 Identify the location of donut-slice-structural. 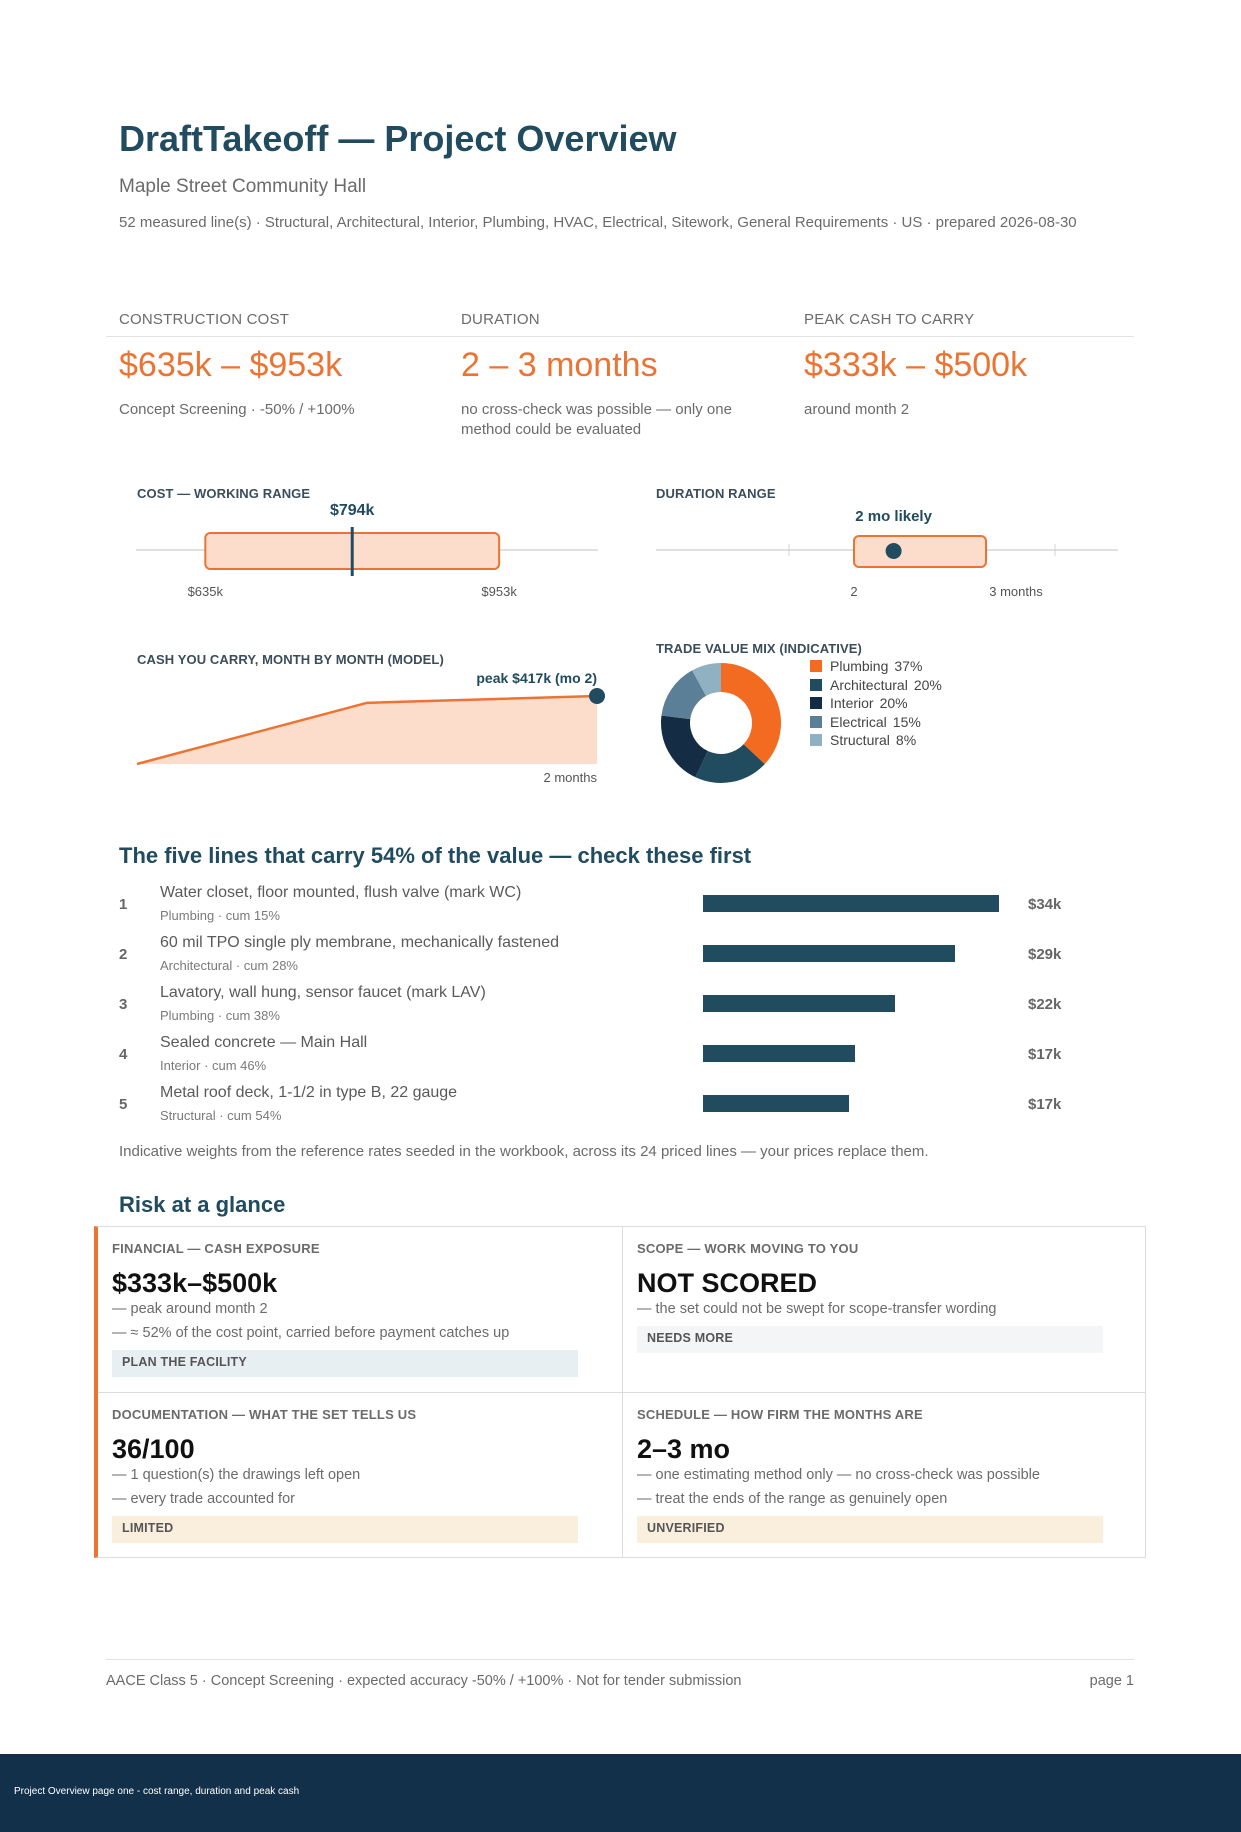
(706, 679).